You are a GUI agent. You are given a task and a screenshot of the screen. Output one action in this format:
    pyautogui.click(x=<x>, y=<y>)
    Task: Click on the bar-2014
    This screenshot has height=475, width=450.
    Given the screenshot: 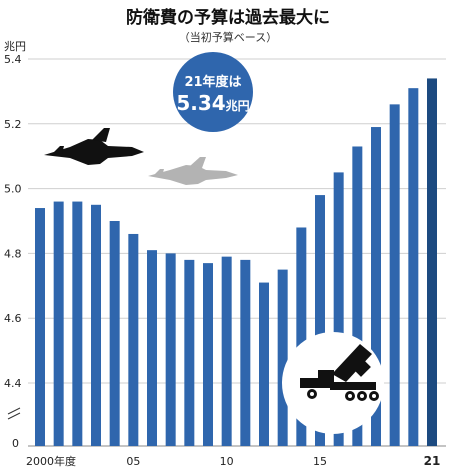 What is the action you would take?
    pyautogui.click(x=301, y=336)
    